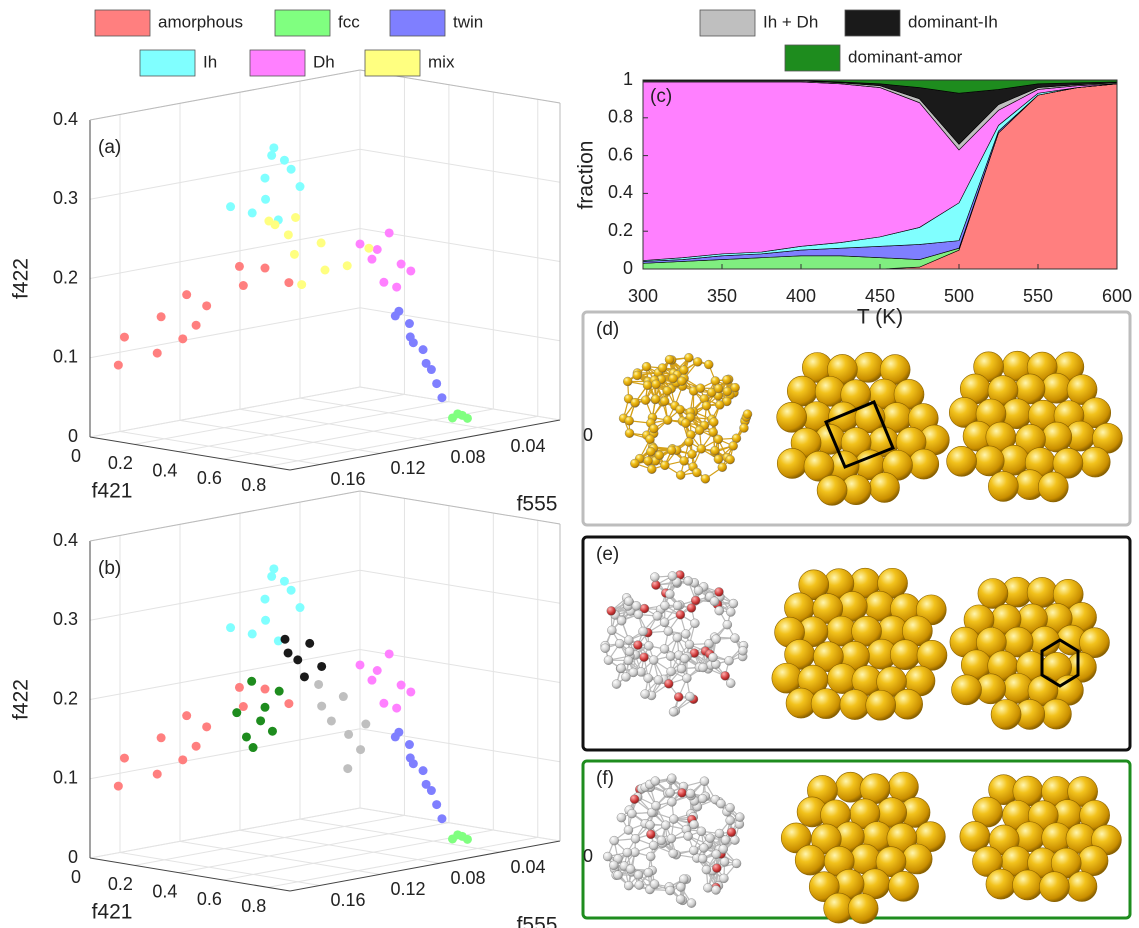  What do you see at coordinates (349, 21) in the screenshot?
I see `legend-label: fcc` at bounding box center [349, 21].